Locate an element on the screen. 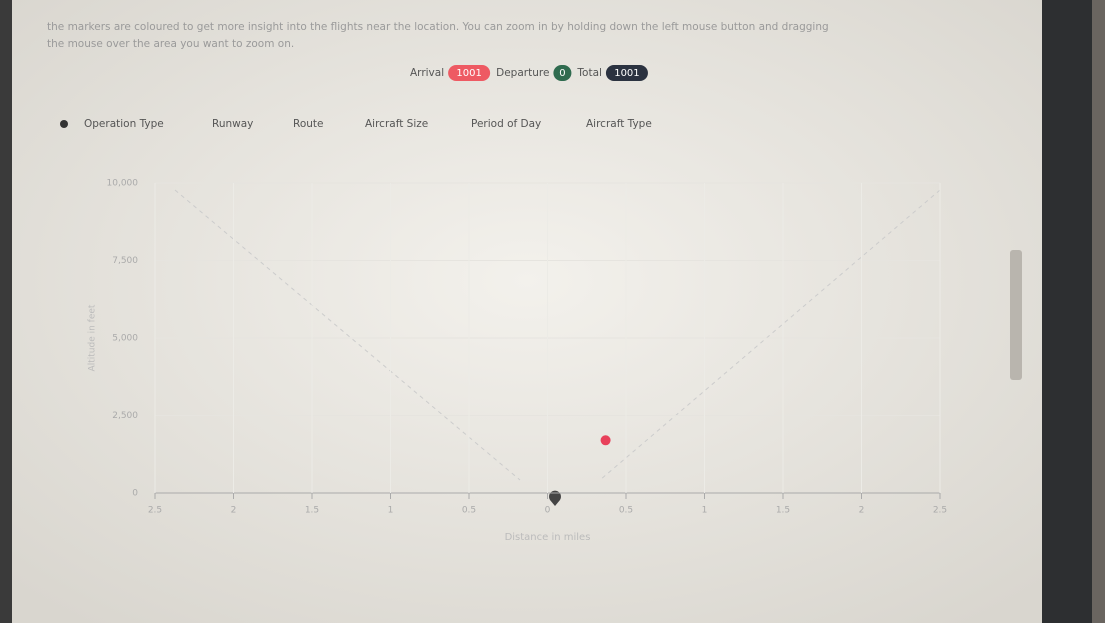  x-tick-label: 0 is located at coordinates (548, 511).